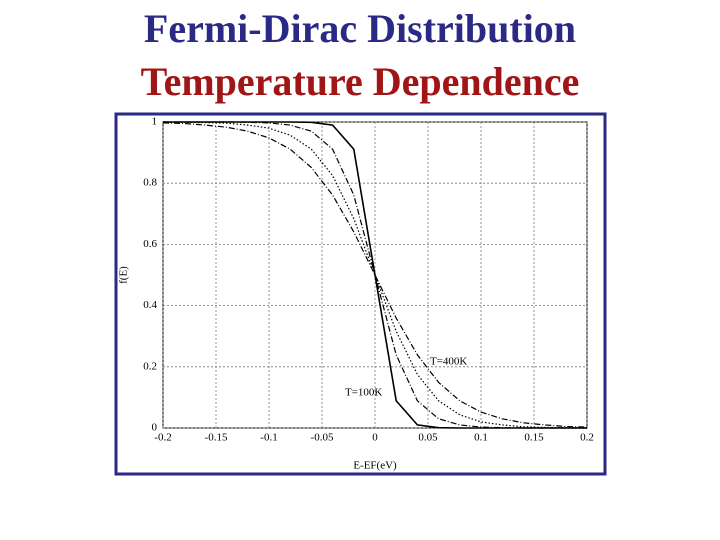 The width and height of the screenshot is (720, 540). What do you see at coordinates (162, 438) in the screenshot?
I see `x-tick-label: -0.2` at bounding box center [162, 438].